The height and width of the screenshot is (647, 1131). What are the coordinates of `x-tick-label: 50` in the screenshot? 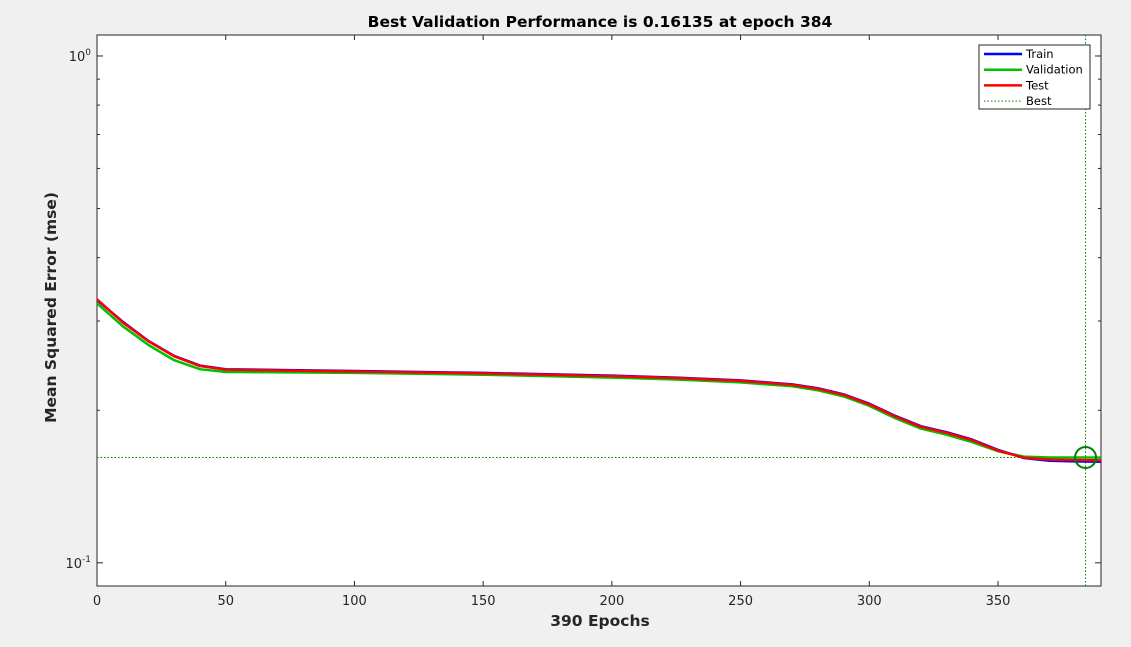 It's located at (225, 601).